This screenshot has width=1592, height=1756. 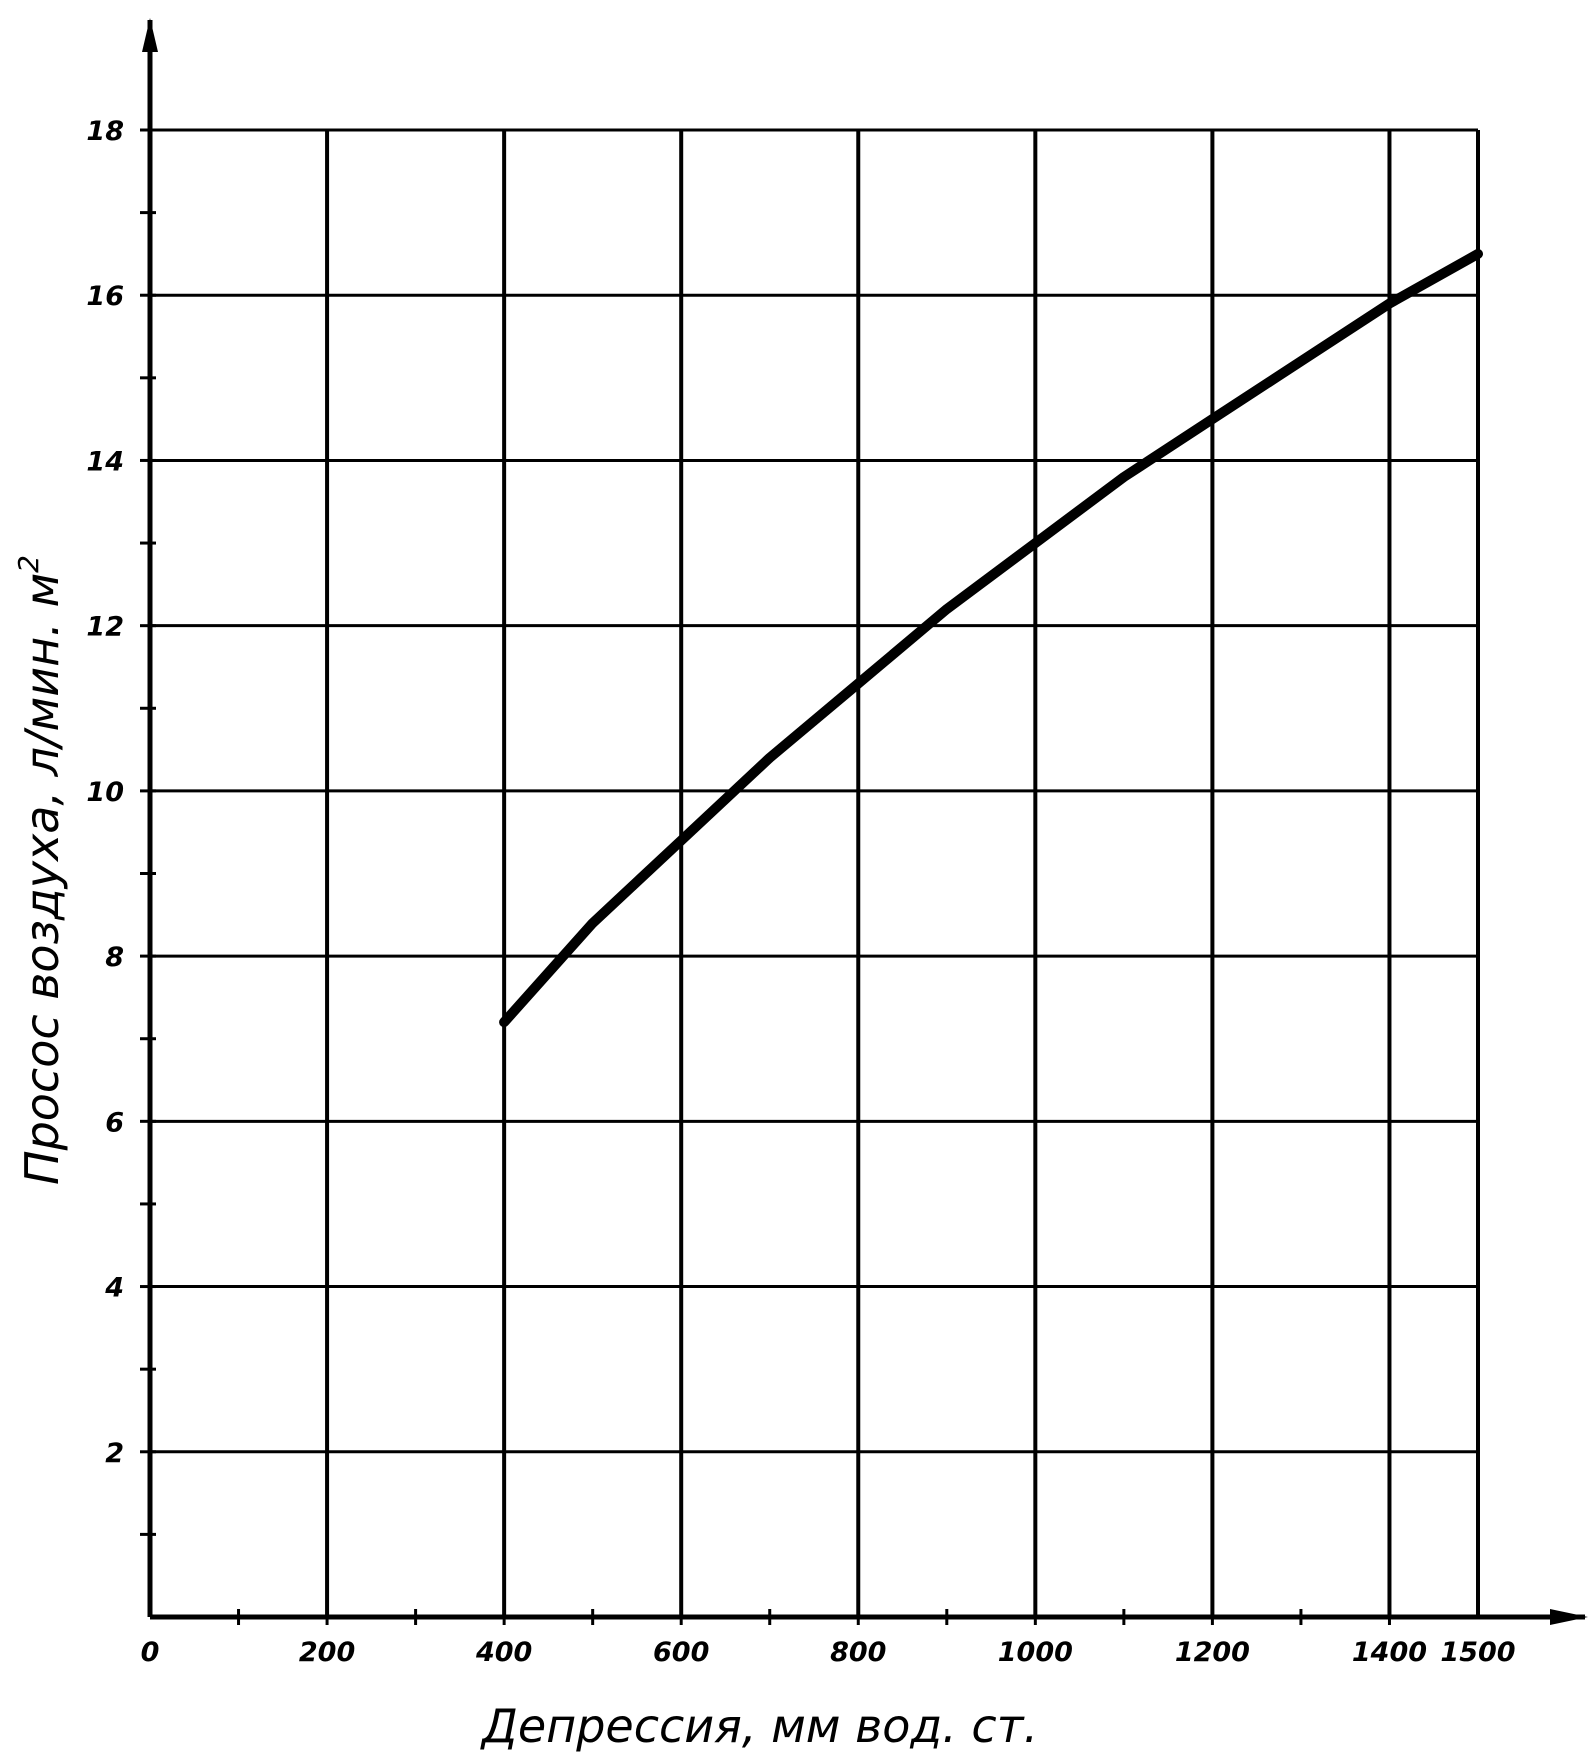 I want to click on y-tick-label: 14, so click(x=105, y=461).